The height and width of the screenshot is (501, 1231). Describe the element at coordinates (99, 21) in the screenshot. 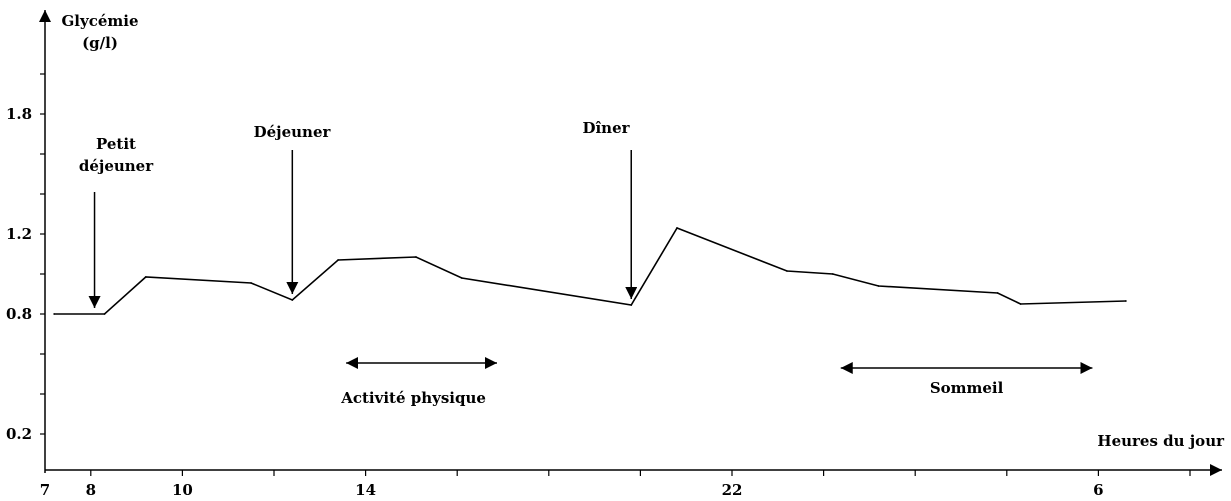

I see `y-axis-title-line: Glycémie` at that location.